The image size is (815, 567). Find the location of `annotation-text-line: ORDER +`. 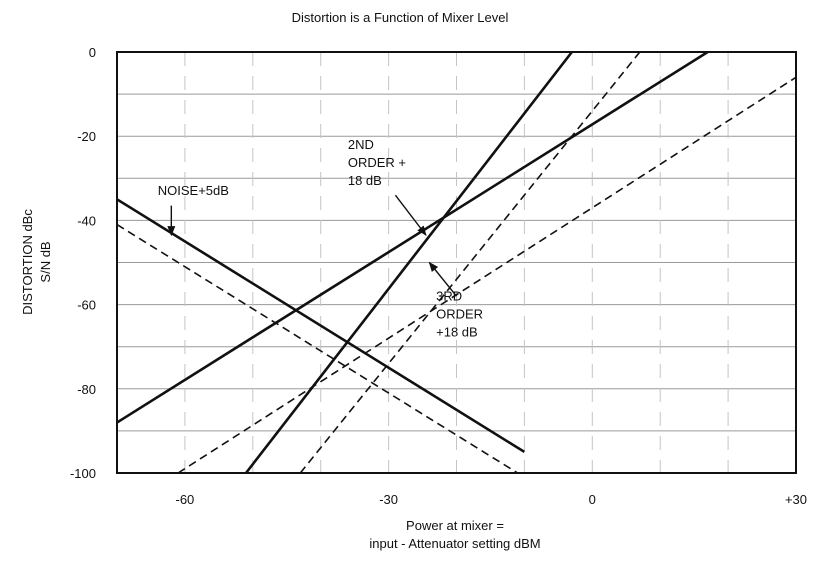

annotation-text-line: ORDER + is located at coordinates (377, 162).